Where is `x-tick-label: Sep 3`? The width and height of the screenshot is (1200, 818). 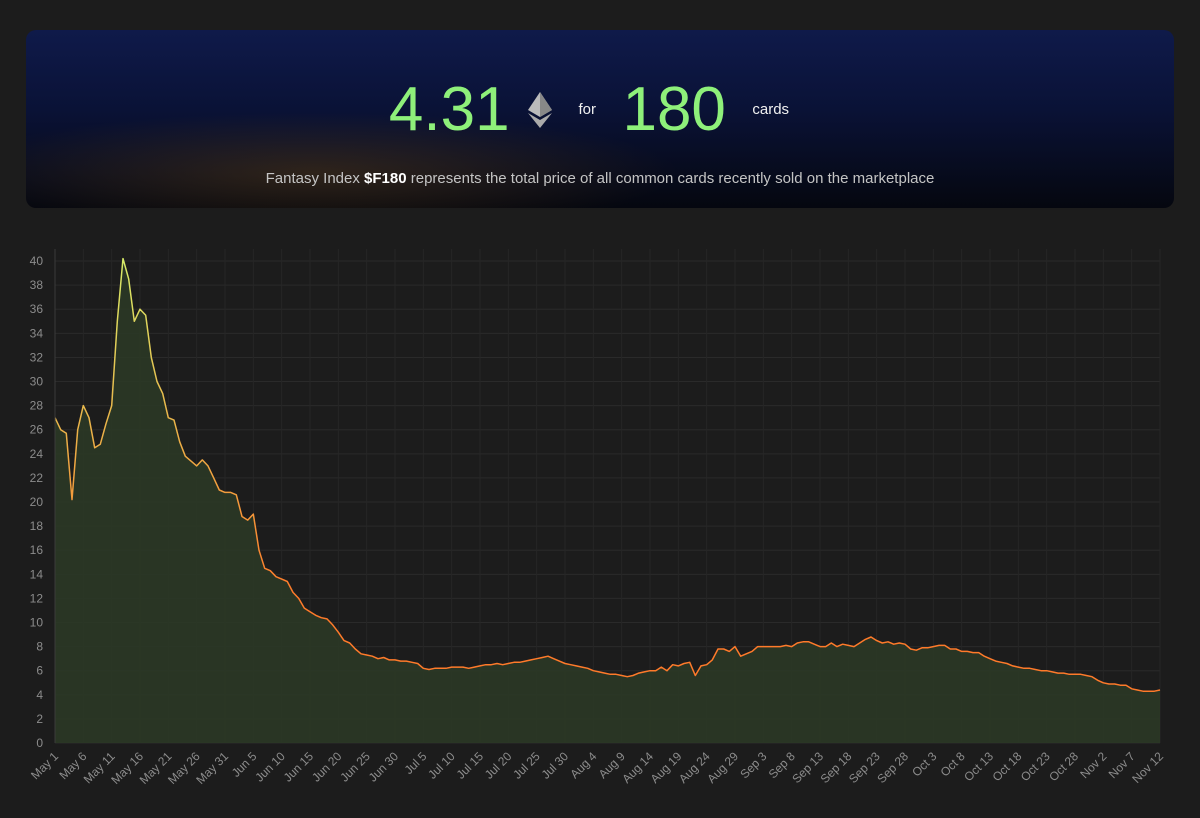
x-tick-label: Sep 3 is located at coordinates (753, 765).